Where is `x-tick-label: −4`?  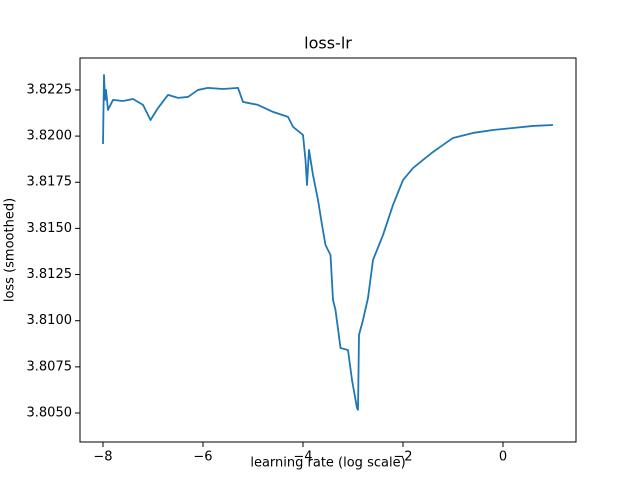
x-tick-label: −4 is located at coordinates (302, 457).